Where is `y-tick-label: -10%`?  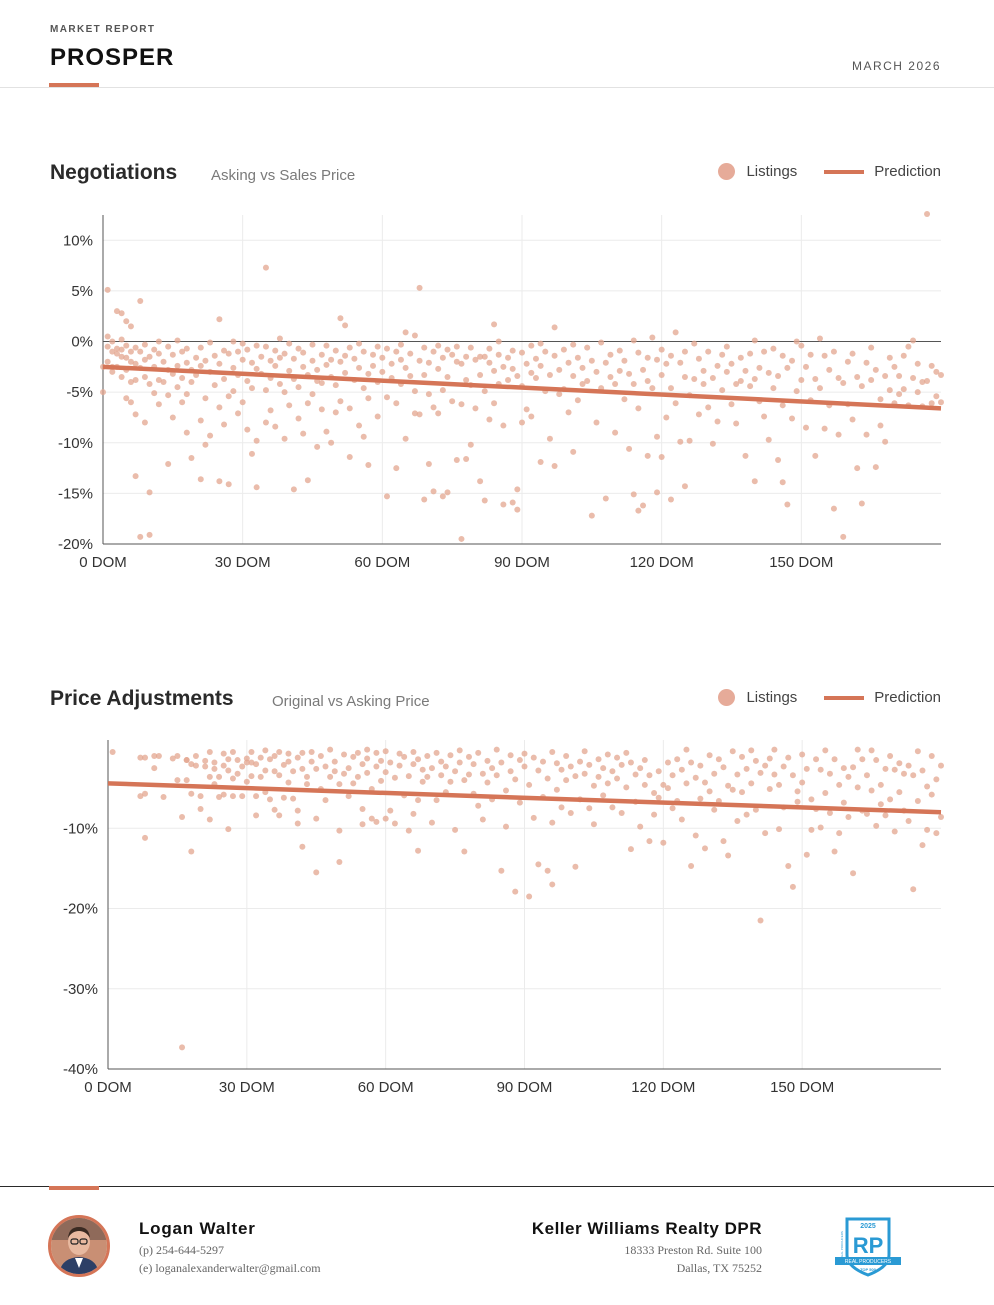 y-tick-label: -10% is located at coordinates (80, 828).